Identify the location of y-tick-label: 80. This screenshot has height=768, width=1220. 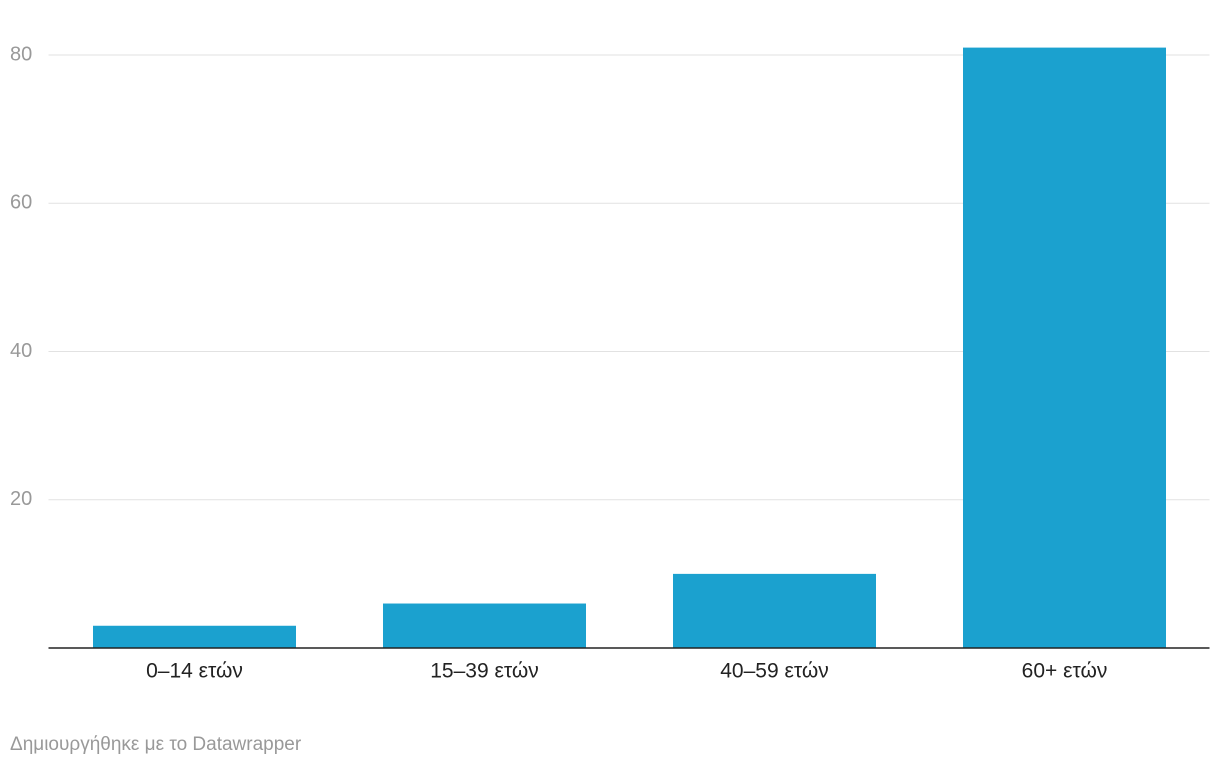
(21, 54).